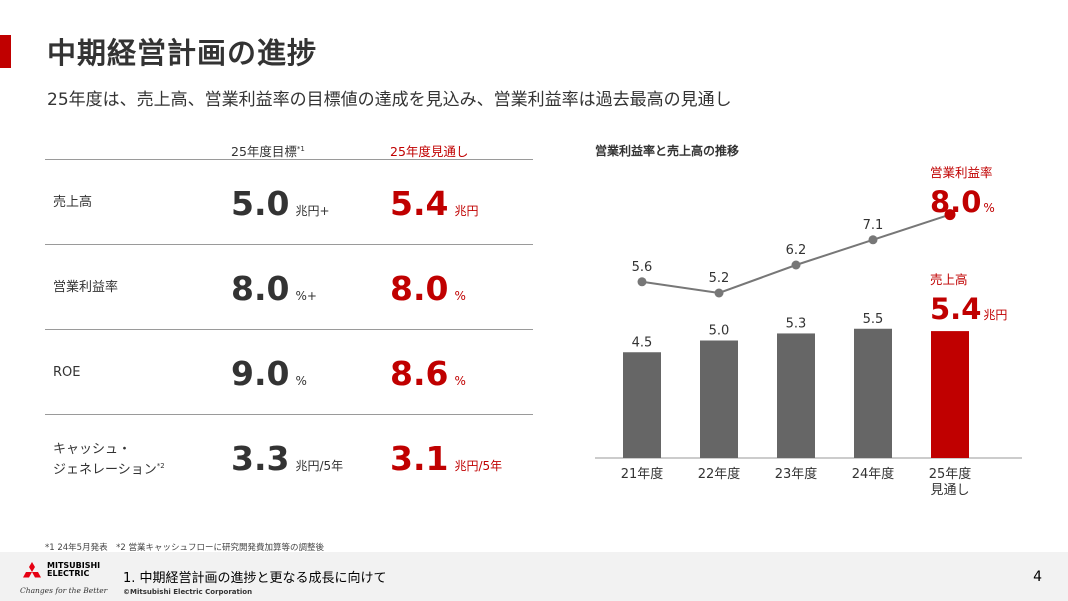  Describe the element at coordinates (86, 287) in the screenshot. I see `row-label: 営業利益率` at that location.